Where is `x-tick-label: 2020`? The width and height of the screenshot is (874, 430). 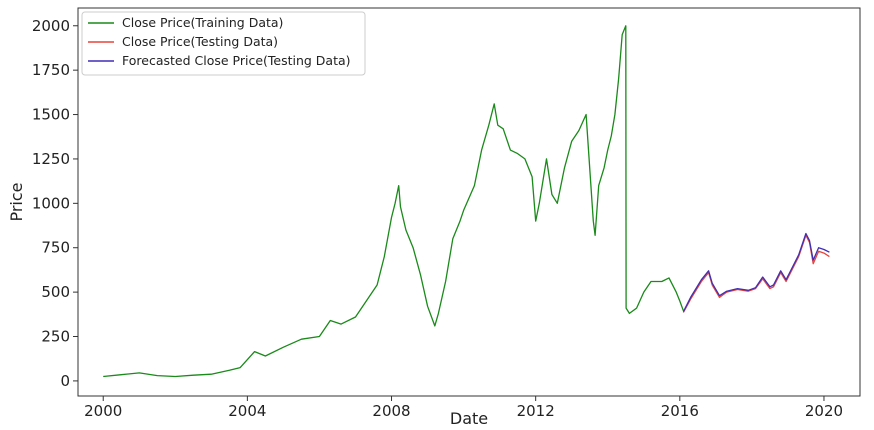 x-tick-label: 2020 is located at coordinates (824, 411).